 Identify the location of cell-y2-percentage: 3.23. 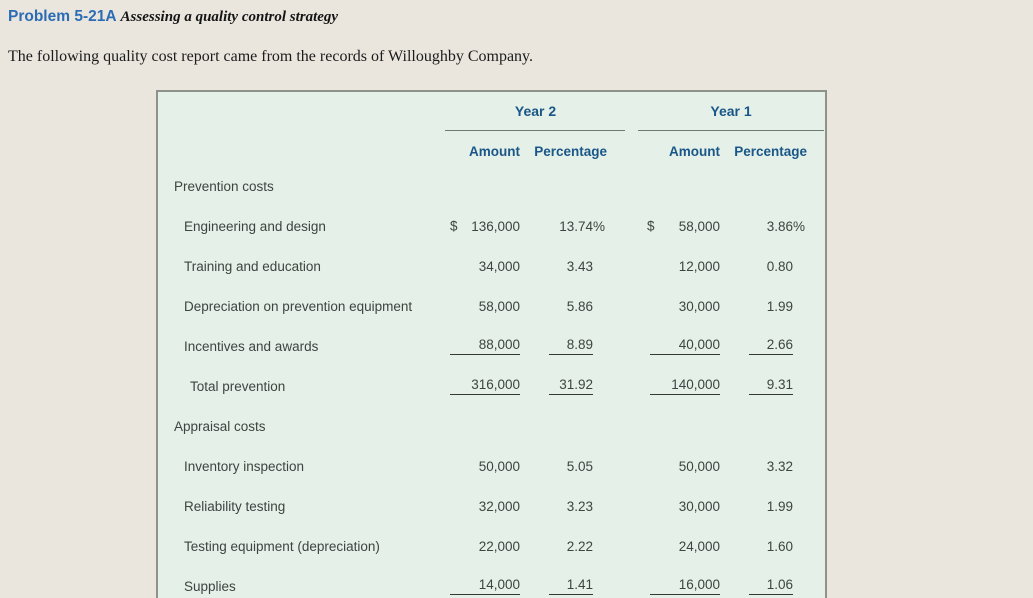
(580, 506).